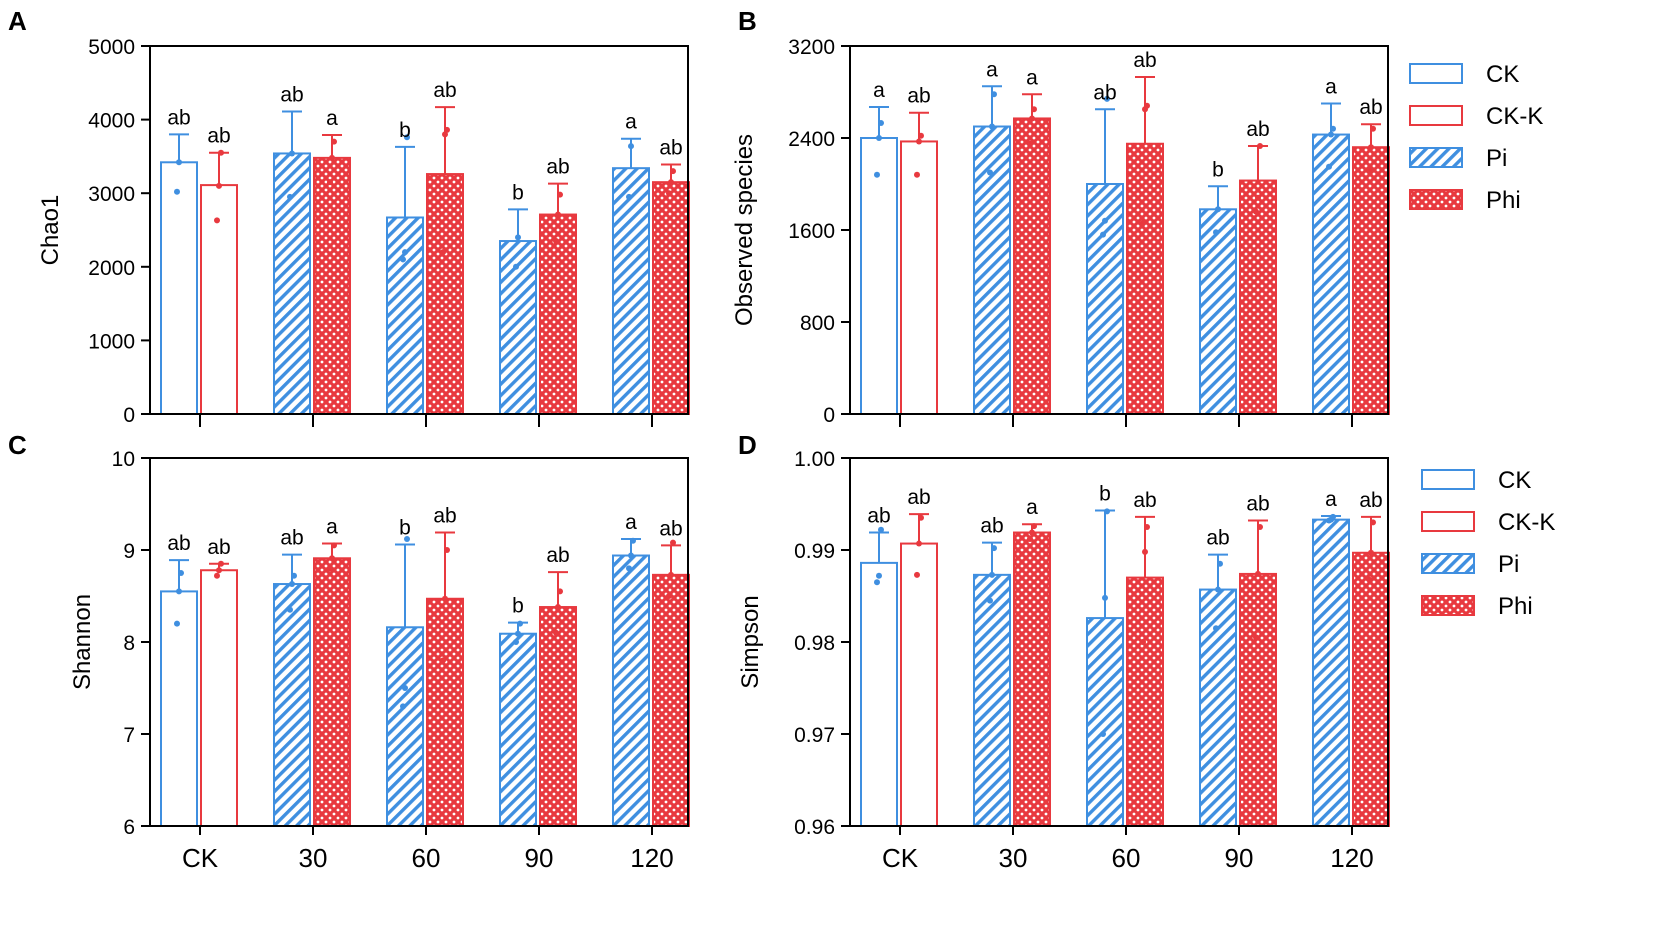  Describe the element at coordinates (111, 121) in the screenshot. I see `y-tick-label: 4000` at that location.